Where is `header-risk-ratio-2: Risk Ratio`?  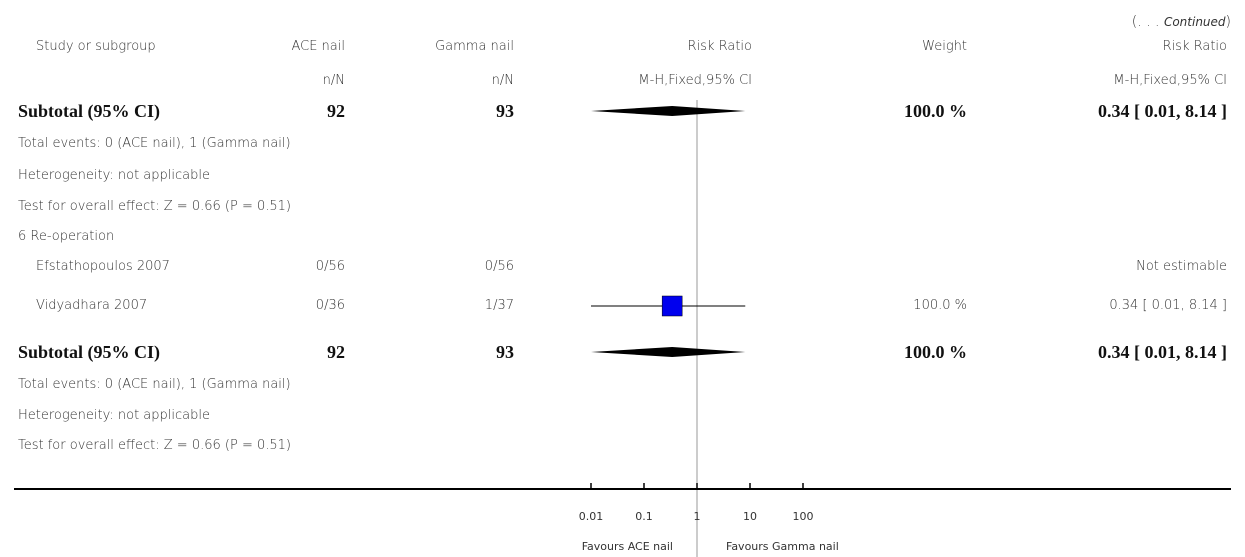
header-risk-ratio-2: Risk Ratio is located at coordinates (1194, 46).